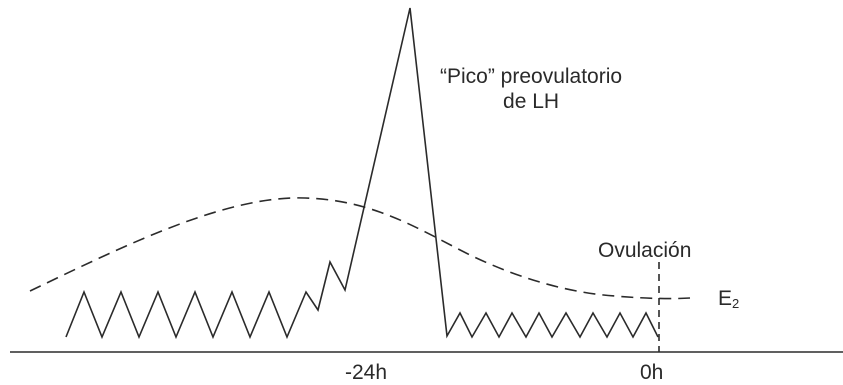 The image size is (843, 385). Describe the element at coordinates (736, 303) in the screenshot. I see `e2-label-subscript: 2` at that location.